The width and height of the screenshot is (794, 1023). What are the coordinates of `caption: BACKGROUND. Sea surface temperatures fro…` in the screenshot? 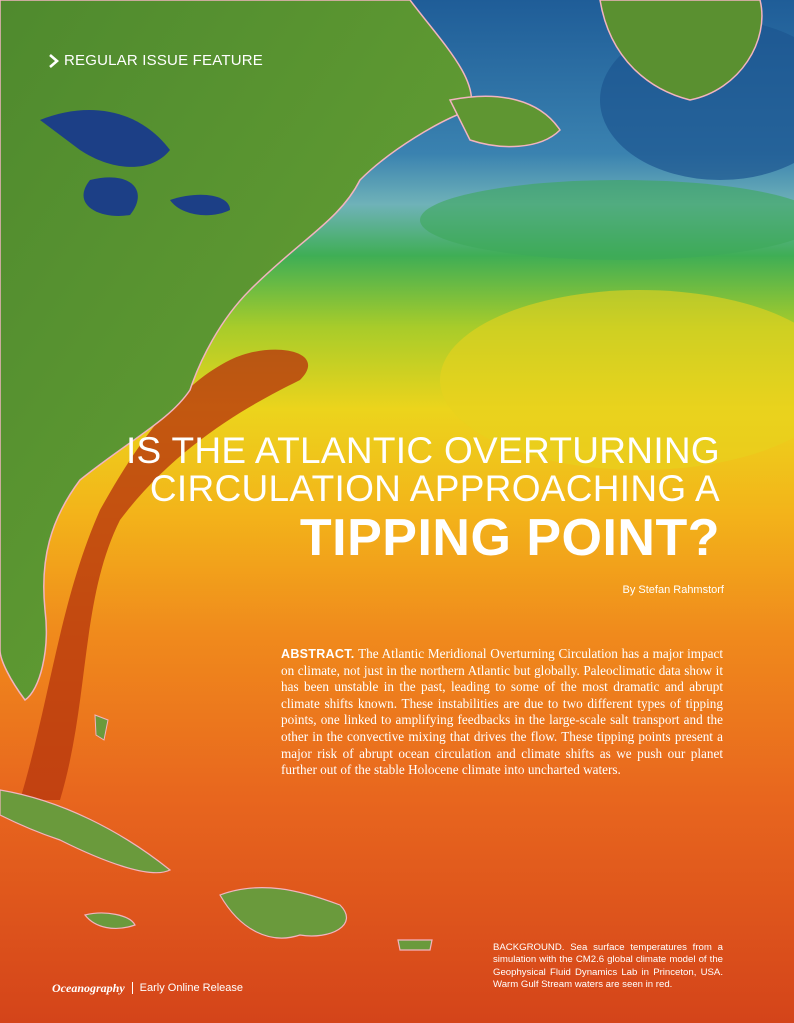 It's located at (608, 966).